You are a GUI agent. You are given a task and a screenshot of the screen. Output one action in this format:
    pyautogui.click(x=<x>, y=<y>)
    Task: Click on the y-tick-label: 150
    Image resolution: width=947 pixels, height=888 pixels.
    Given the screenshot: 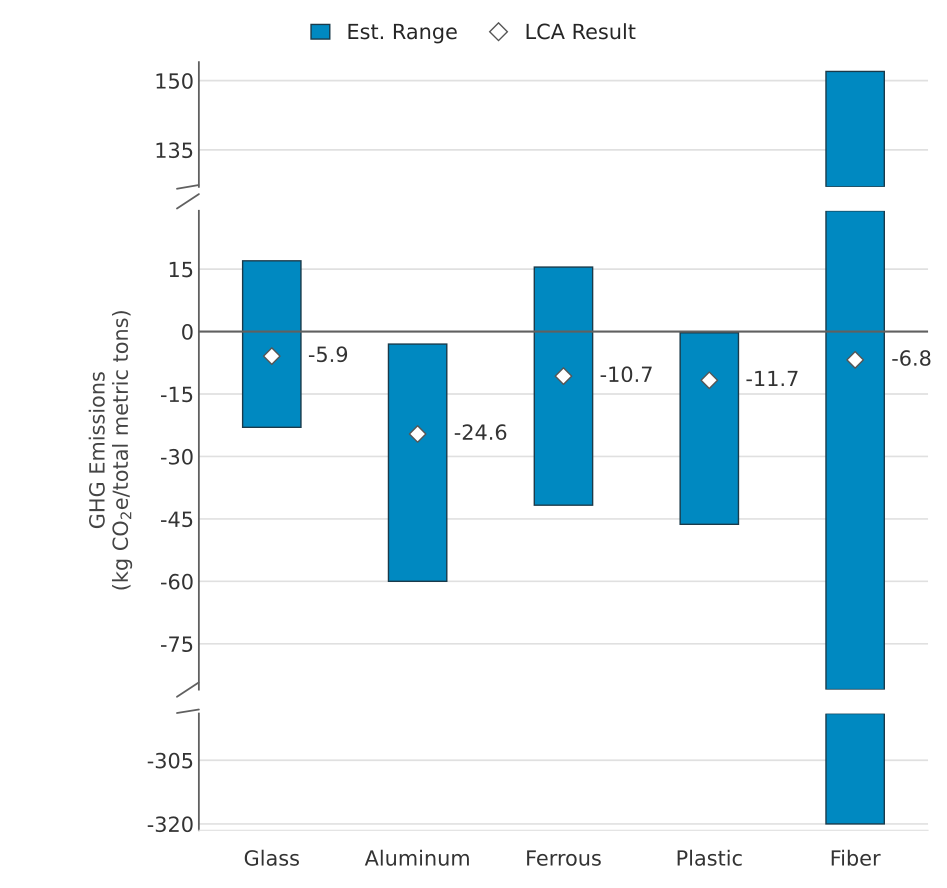 What is the action you would take?
    pyautogui.click(x=174, y=81)
    